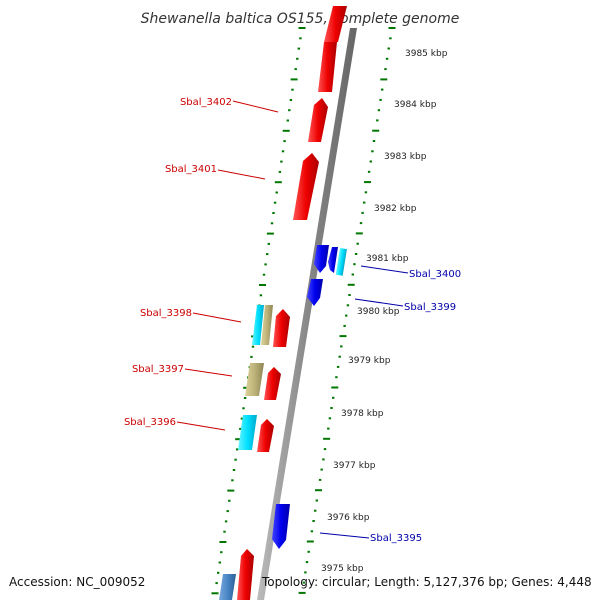 This screenshot has height=600, width=600. Describe the element at coordinates (267, 325) in the screenshot. I see `gene-feature-khaki` at that location.